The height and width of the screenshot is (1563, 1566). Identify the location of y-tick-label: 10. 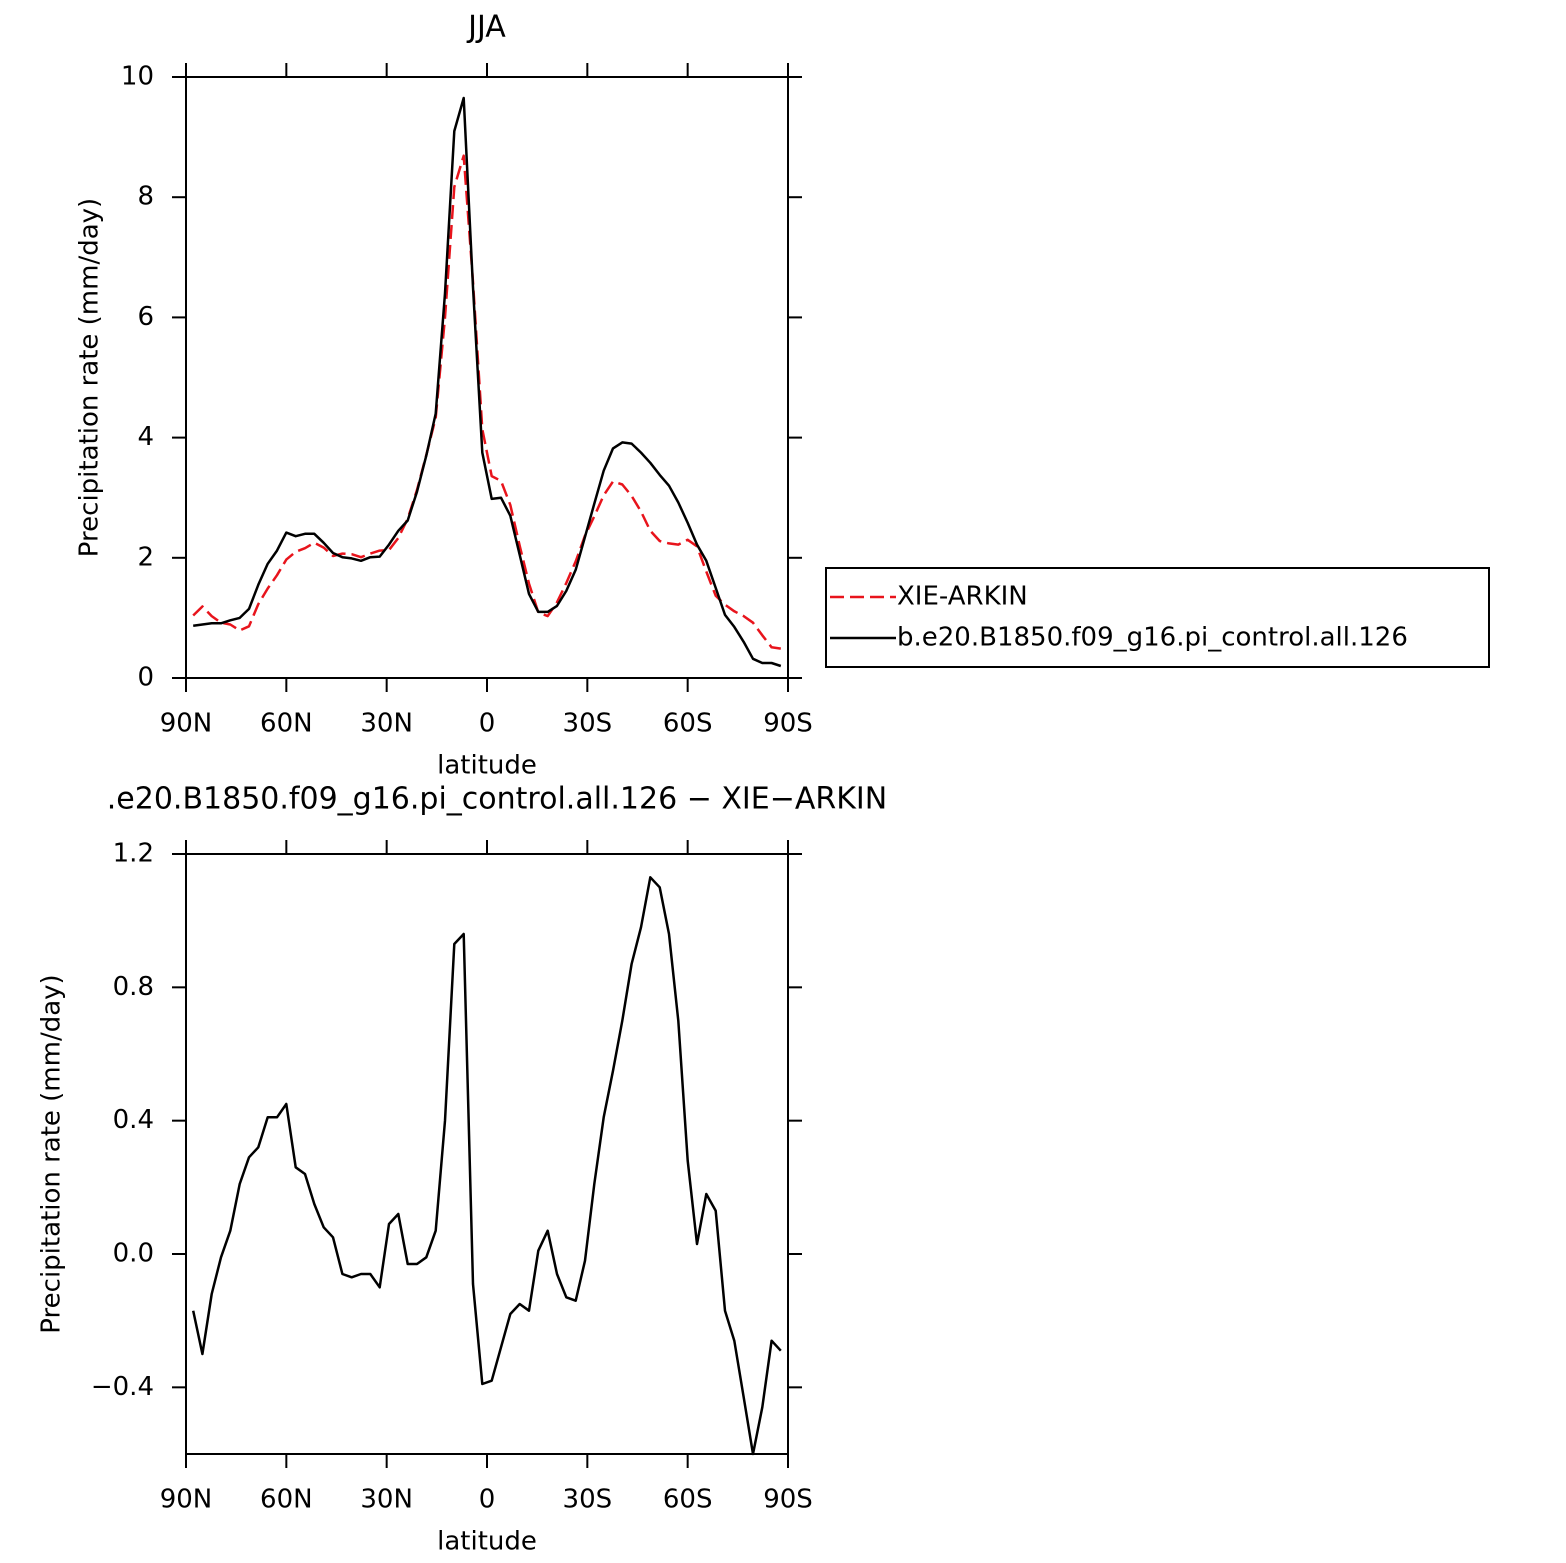
(137, 77).